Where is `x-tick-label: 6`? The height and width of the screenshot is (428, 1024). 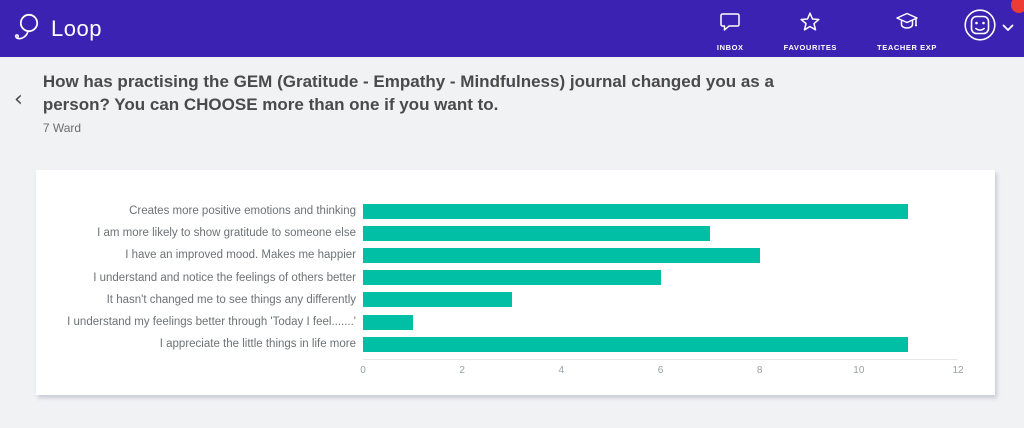
x-tick-label: 6 is located at coordinates (660, 371).